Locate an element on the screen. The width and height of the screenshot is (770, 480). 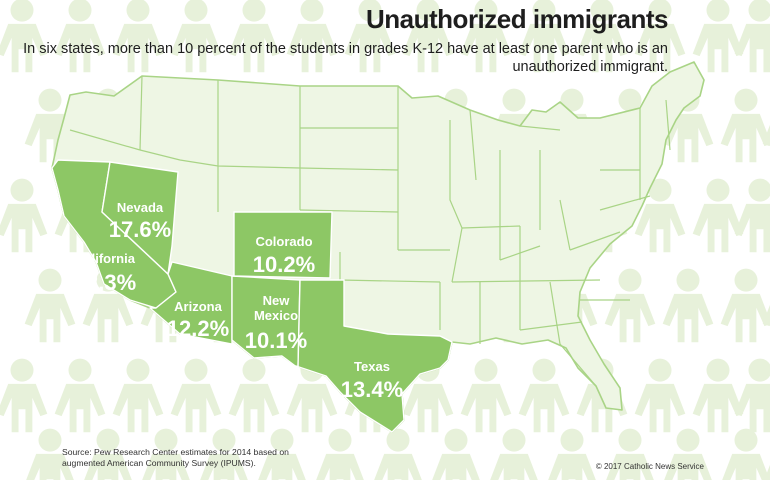
state-arizona is located at coordinates (191, 303).